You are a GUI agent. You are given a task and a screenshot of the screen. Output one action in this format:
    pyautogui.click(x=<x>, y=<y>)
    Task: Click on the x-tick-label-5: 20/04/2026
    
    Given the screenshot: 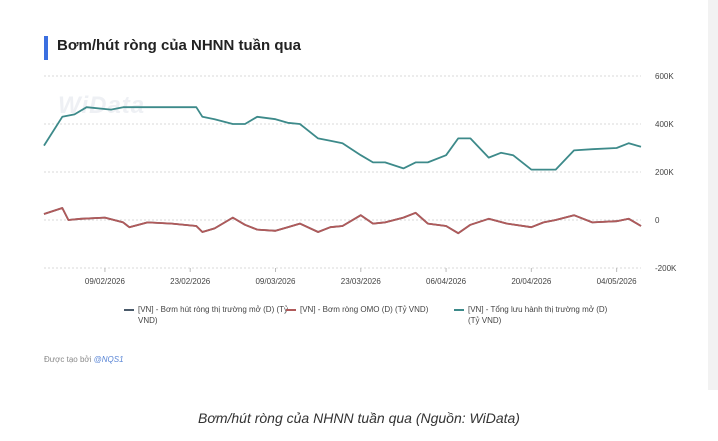 What is the action you would take?
    pyautogui.click(x=531, y=281)
    